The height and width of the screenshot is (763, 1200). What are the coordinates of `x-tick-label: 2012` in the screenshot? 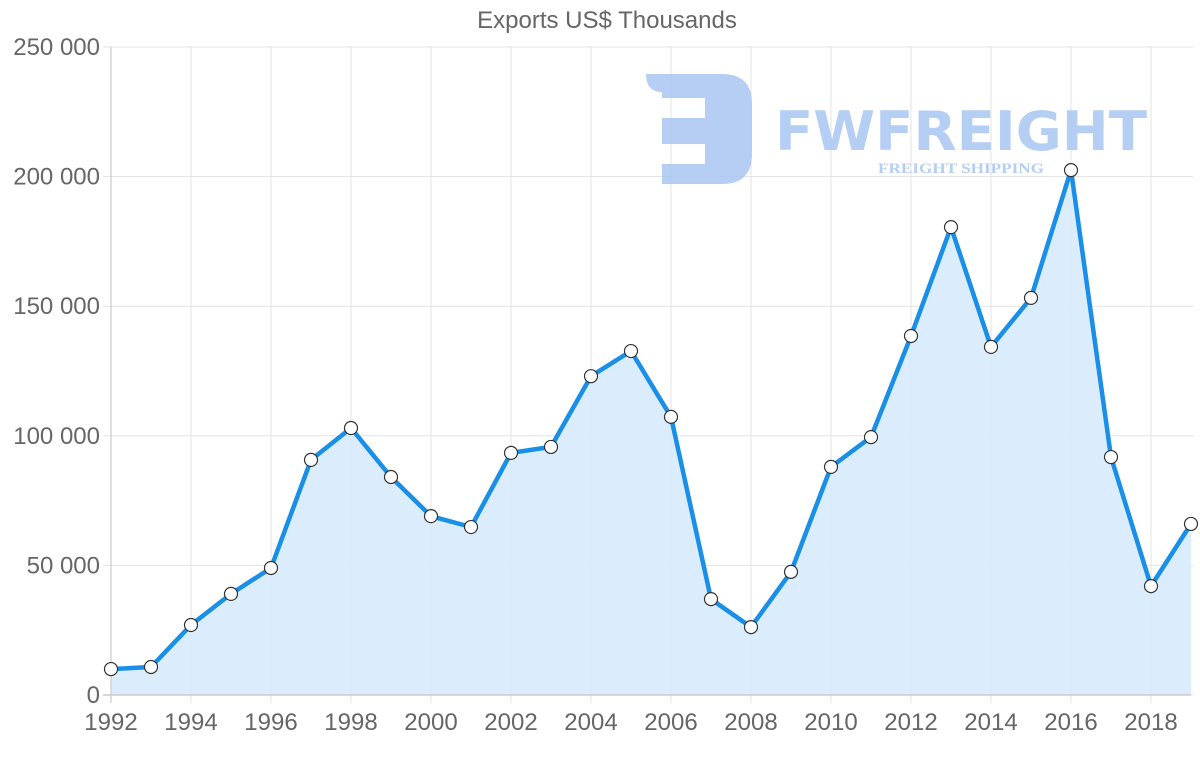 It's located at (910, 722).